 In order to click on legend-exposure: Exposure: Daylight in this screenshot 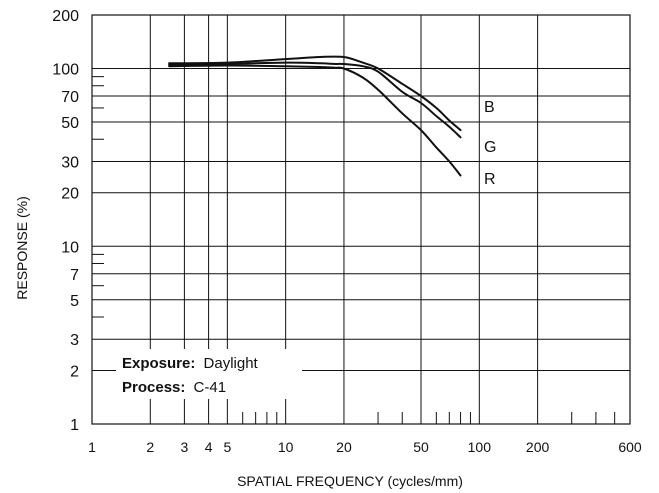, I will do `click(190, 363)`.